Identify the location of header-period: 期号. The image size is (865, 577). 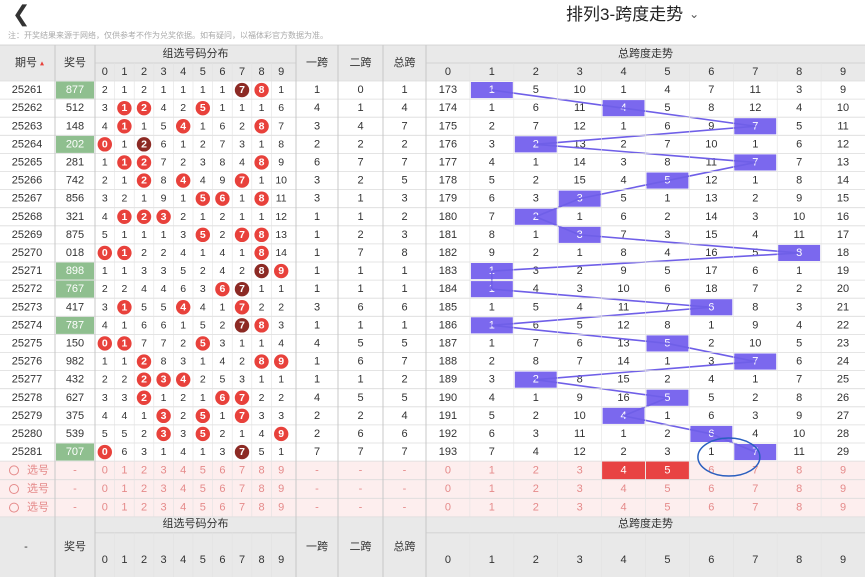
(26, 62).